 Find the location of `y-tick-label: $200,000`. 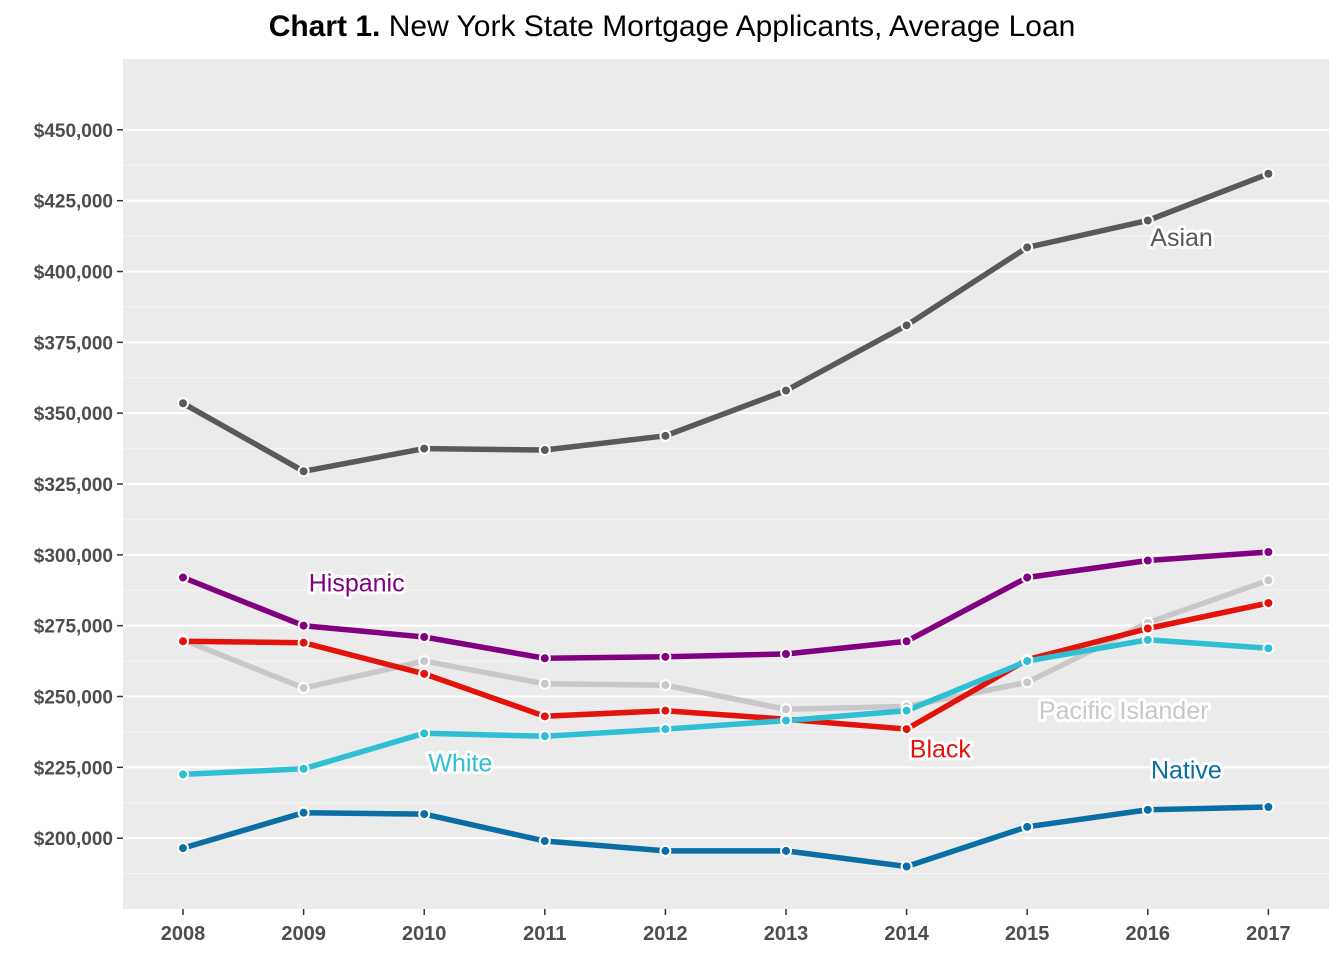

y-tick-label: $200,000 is located at coordinates (73, 839).